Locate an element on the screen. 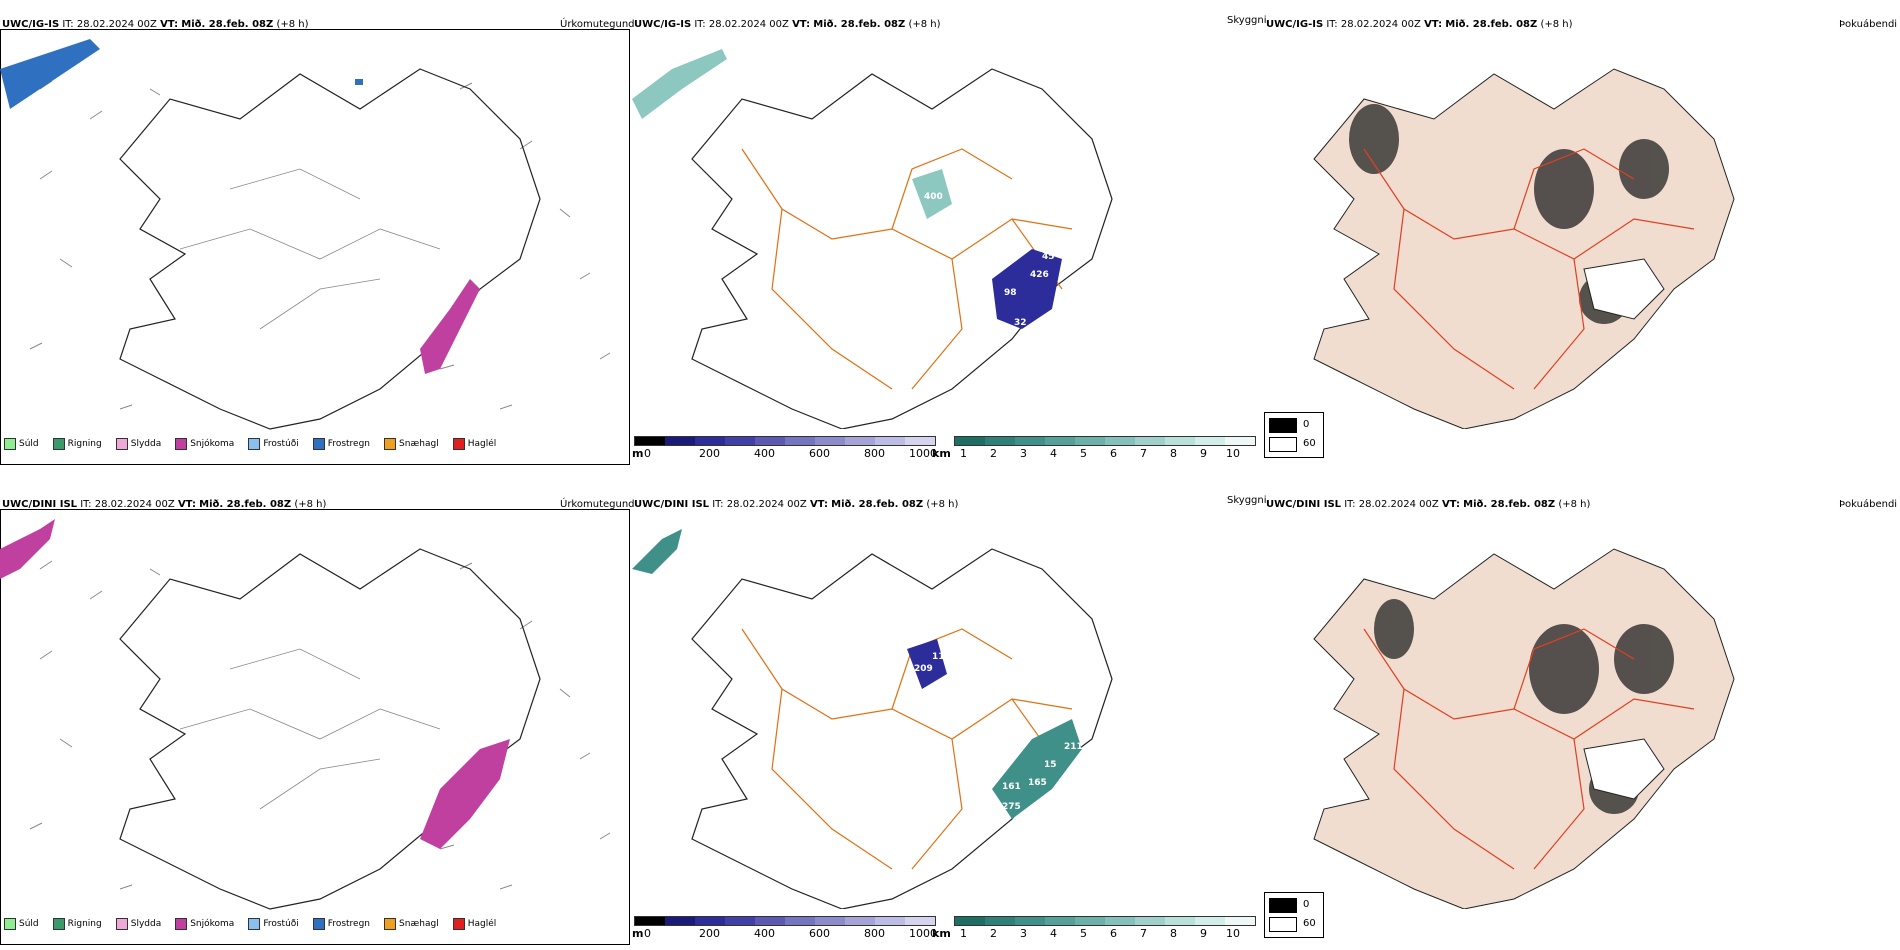  frozen-precip-spot is located at coordinates (359, 82).